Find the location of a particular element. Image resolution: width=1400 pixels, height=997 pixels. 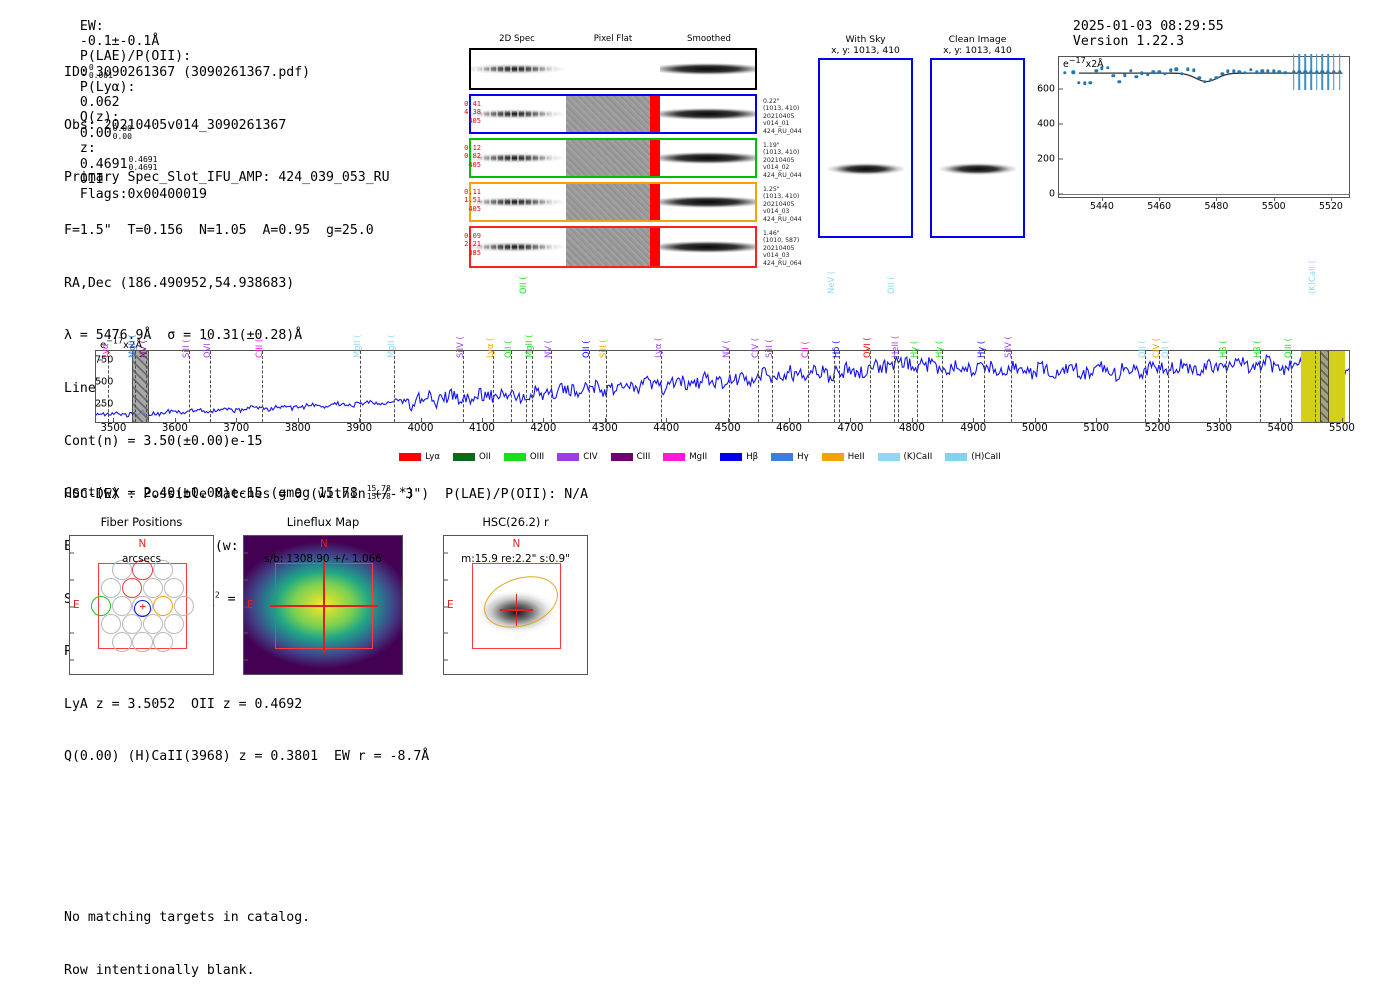

spectrum-xtick: 4100 is located at coordinates (481, 426).